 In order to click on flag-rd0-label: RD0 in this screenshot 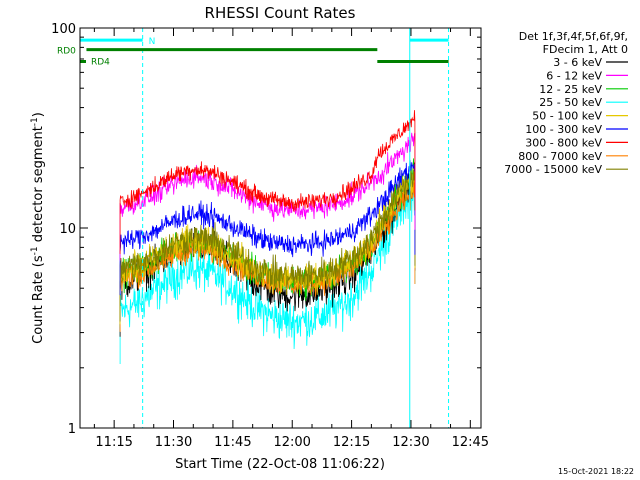, I will do `click(66, 52)`.